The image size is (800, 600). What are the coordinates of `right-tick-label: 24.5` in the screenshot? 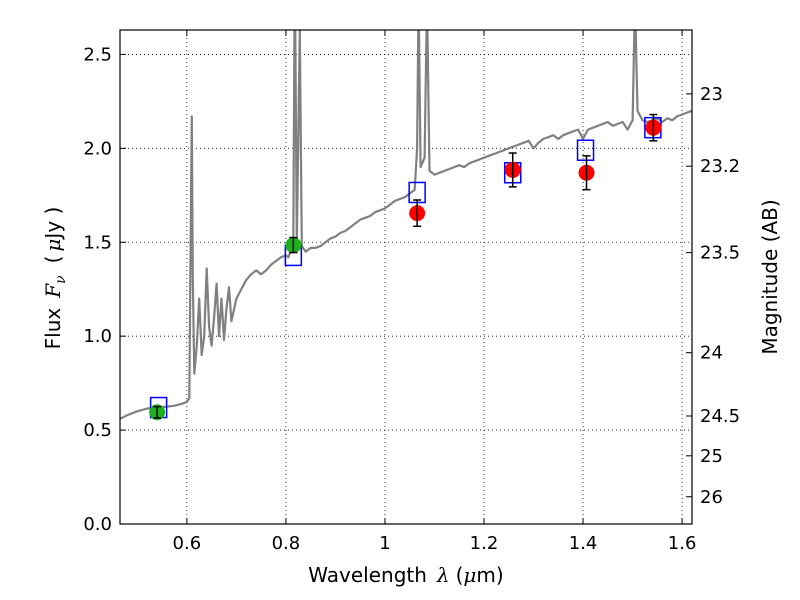 It's located at (720, 416).